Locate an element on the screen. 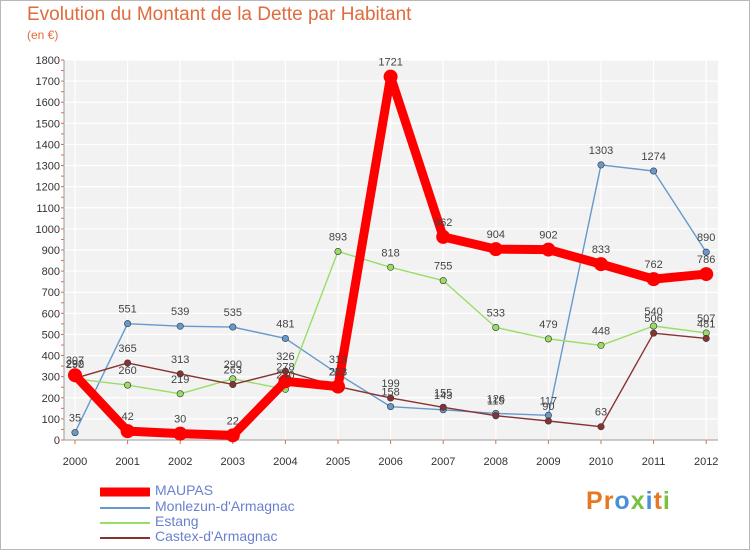 Image resolution: width=750 pixels, height=550 pixels. y-tick-label-1300: 1300 is located at coordinates (48, 167).